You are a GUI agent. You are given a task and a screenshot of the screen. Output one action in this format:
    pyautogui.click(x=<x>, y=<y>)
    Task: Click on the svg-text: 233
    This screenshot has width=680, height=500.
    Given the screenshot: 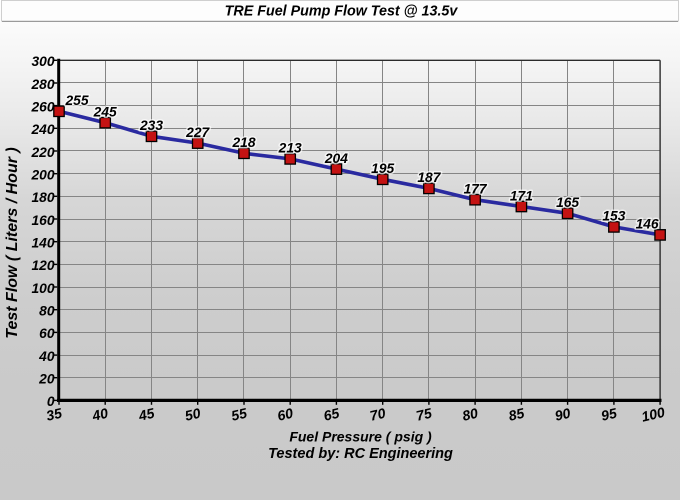 What is the action you would take?
    pyautogui.click(x=151, y=125)
    